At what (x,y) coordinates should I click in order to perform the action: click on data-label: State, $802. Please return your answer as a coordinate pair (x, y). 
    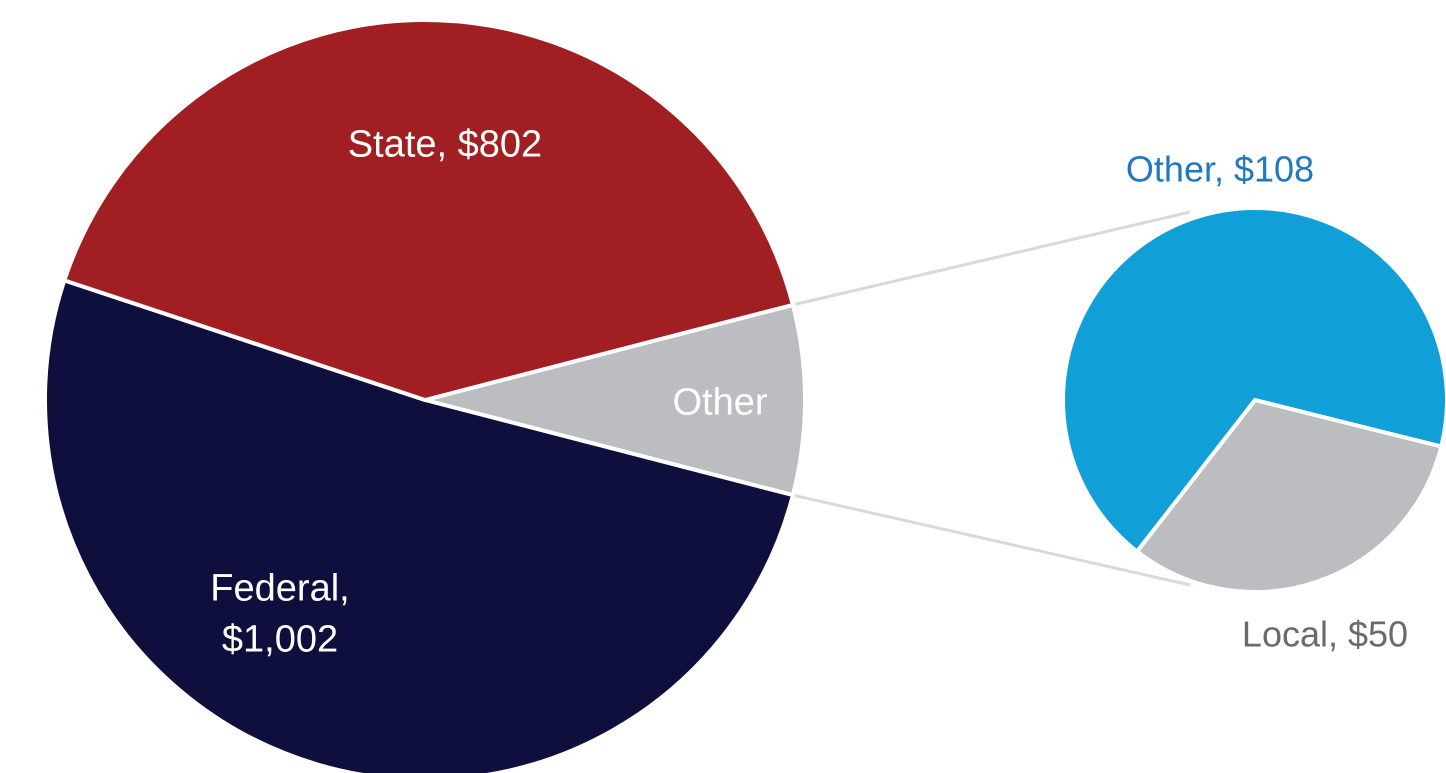
    Looking at the image, I should click on (445, 144).